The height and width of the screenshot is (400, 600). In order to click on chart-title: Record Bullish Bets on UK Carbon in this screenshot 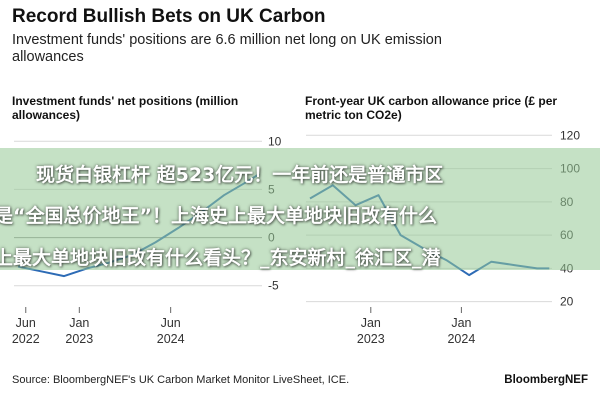, I will do `click(169, 16)`.